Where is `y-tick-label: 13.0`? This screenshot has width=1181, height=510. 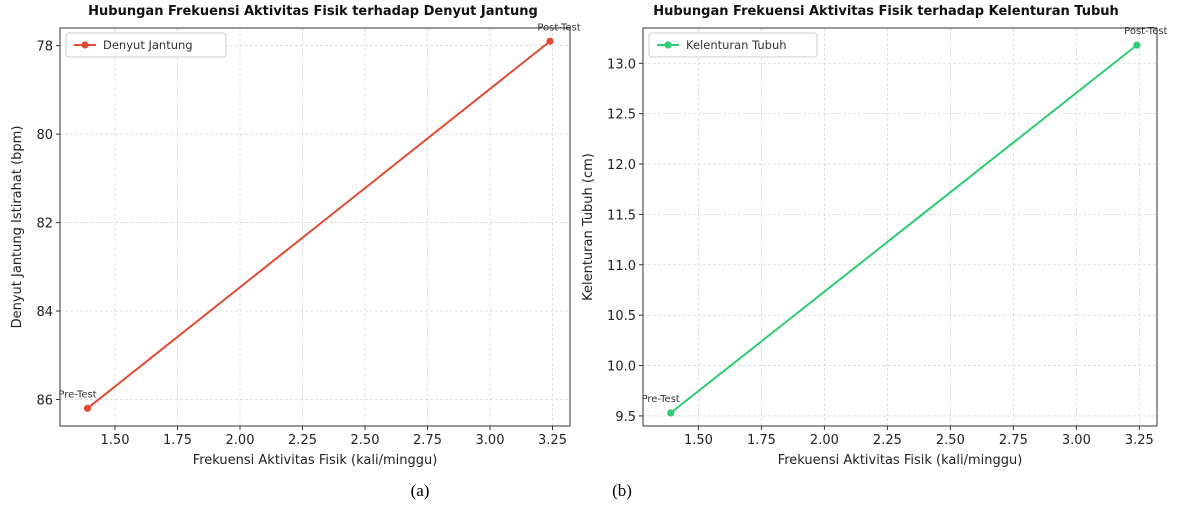
y-tick-label: 13.0 is located at coordinates (621, 64).